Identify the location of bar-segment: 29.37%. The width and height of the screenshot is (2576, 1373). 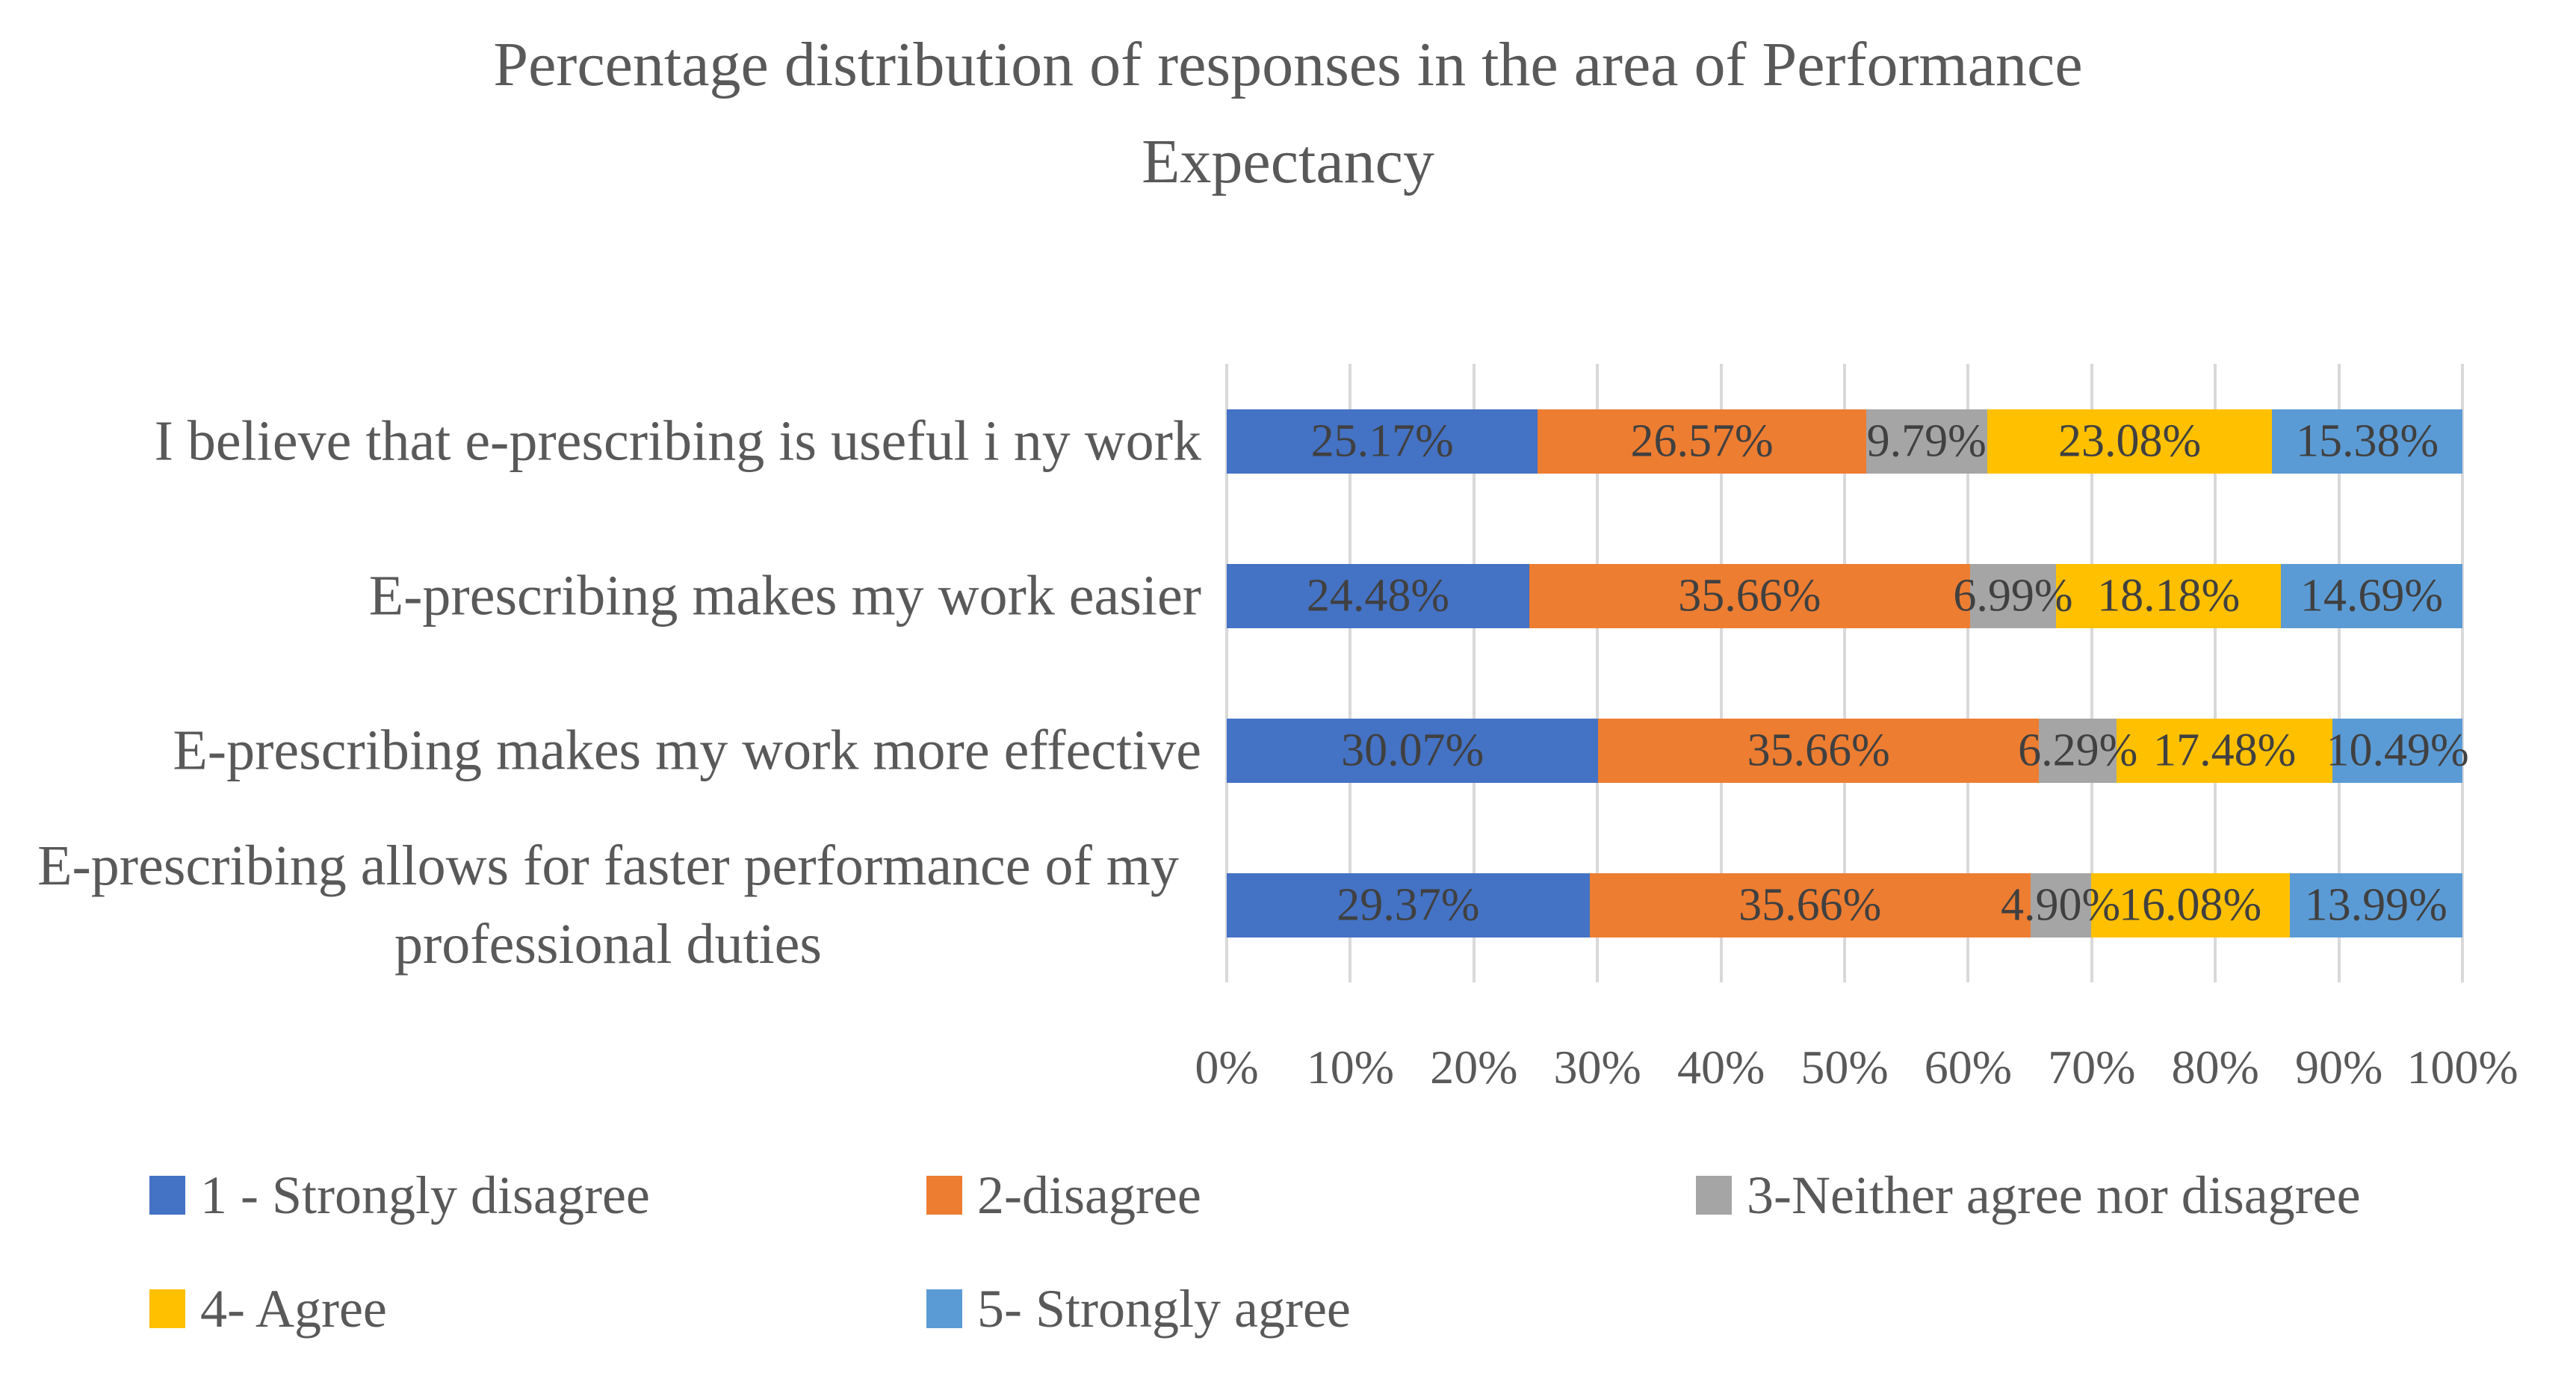
(1408, 905).